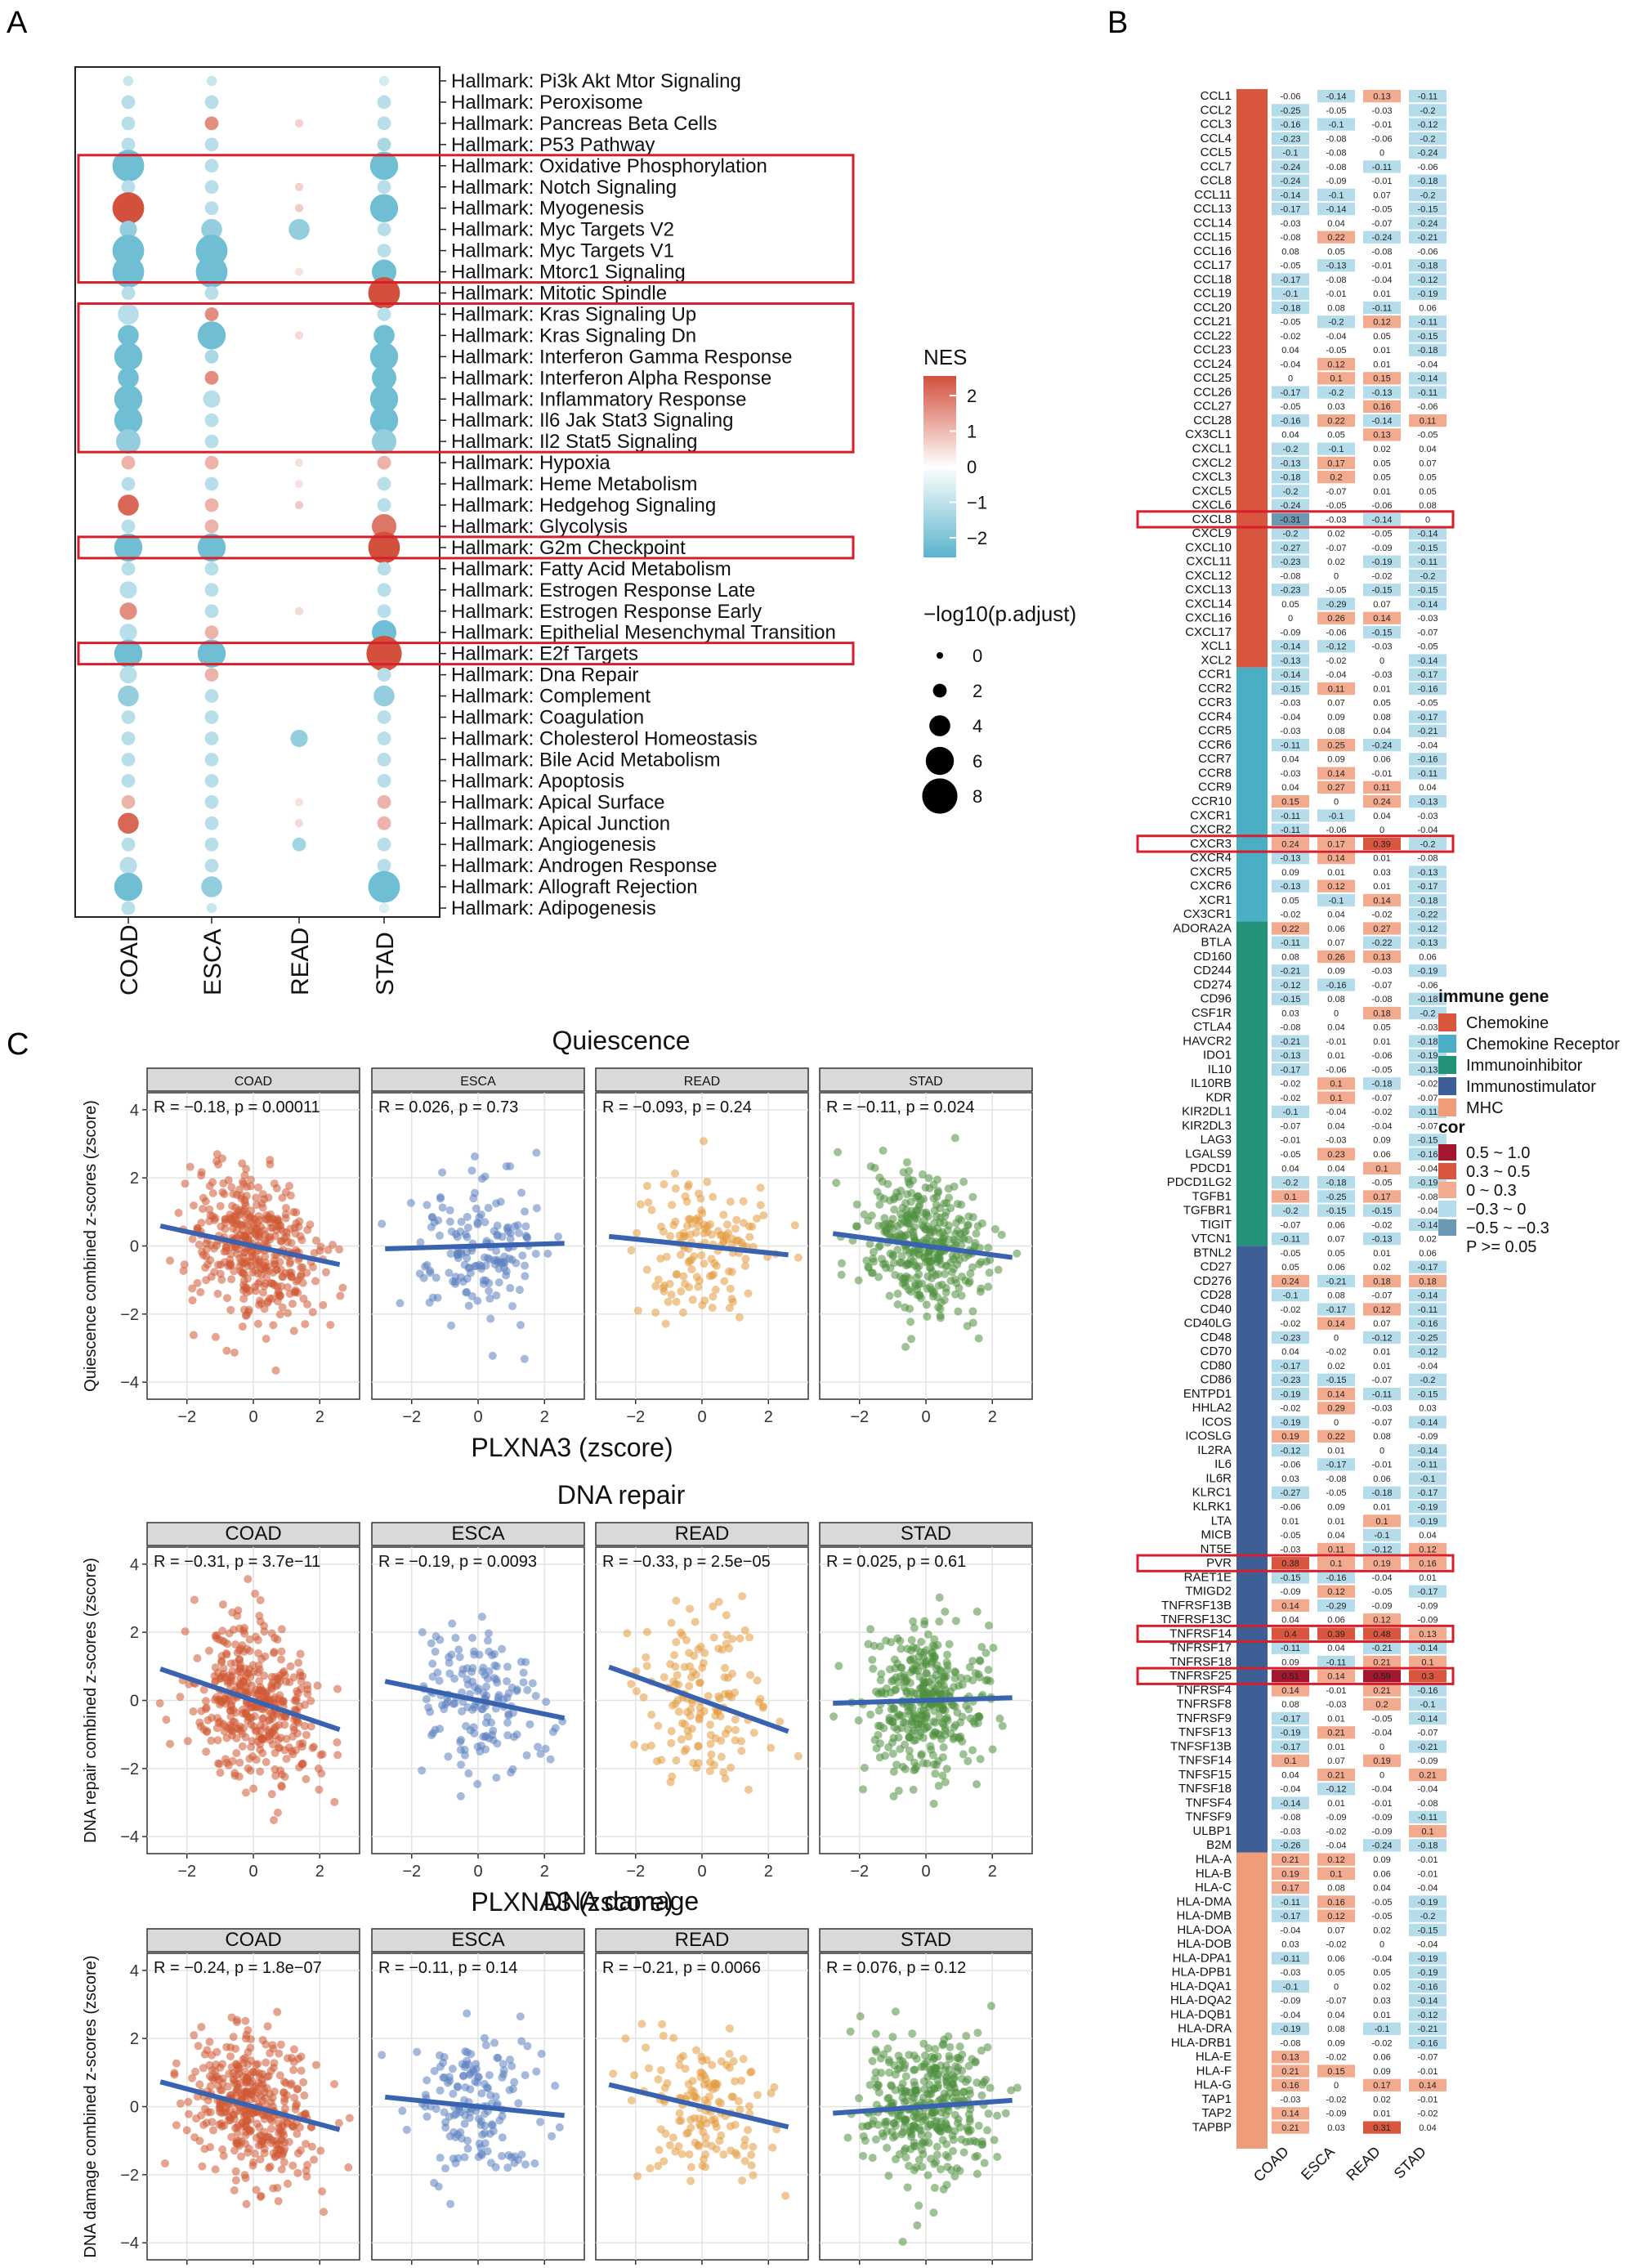 The width and height of the screenshot is (1650, 2268). I want to click on gene-label: HLA-DQB1, so click(1201, 2014).